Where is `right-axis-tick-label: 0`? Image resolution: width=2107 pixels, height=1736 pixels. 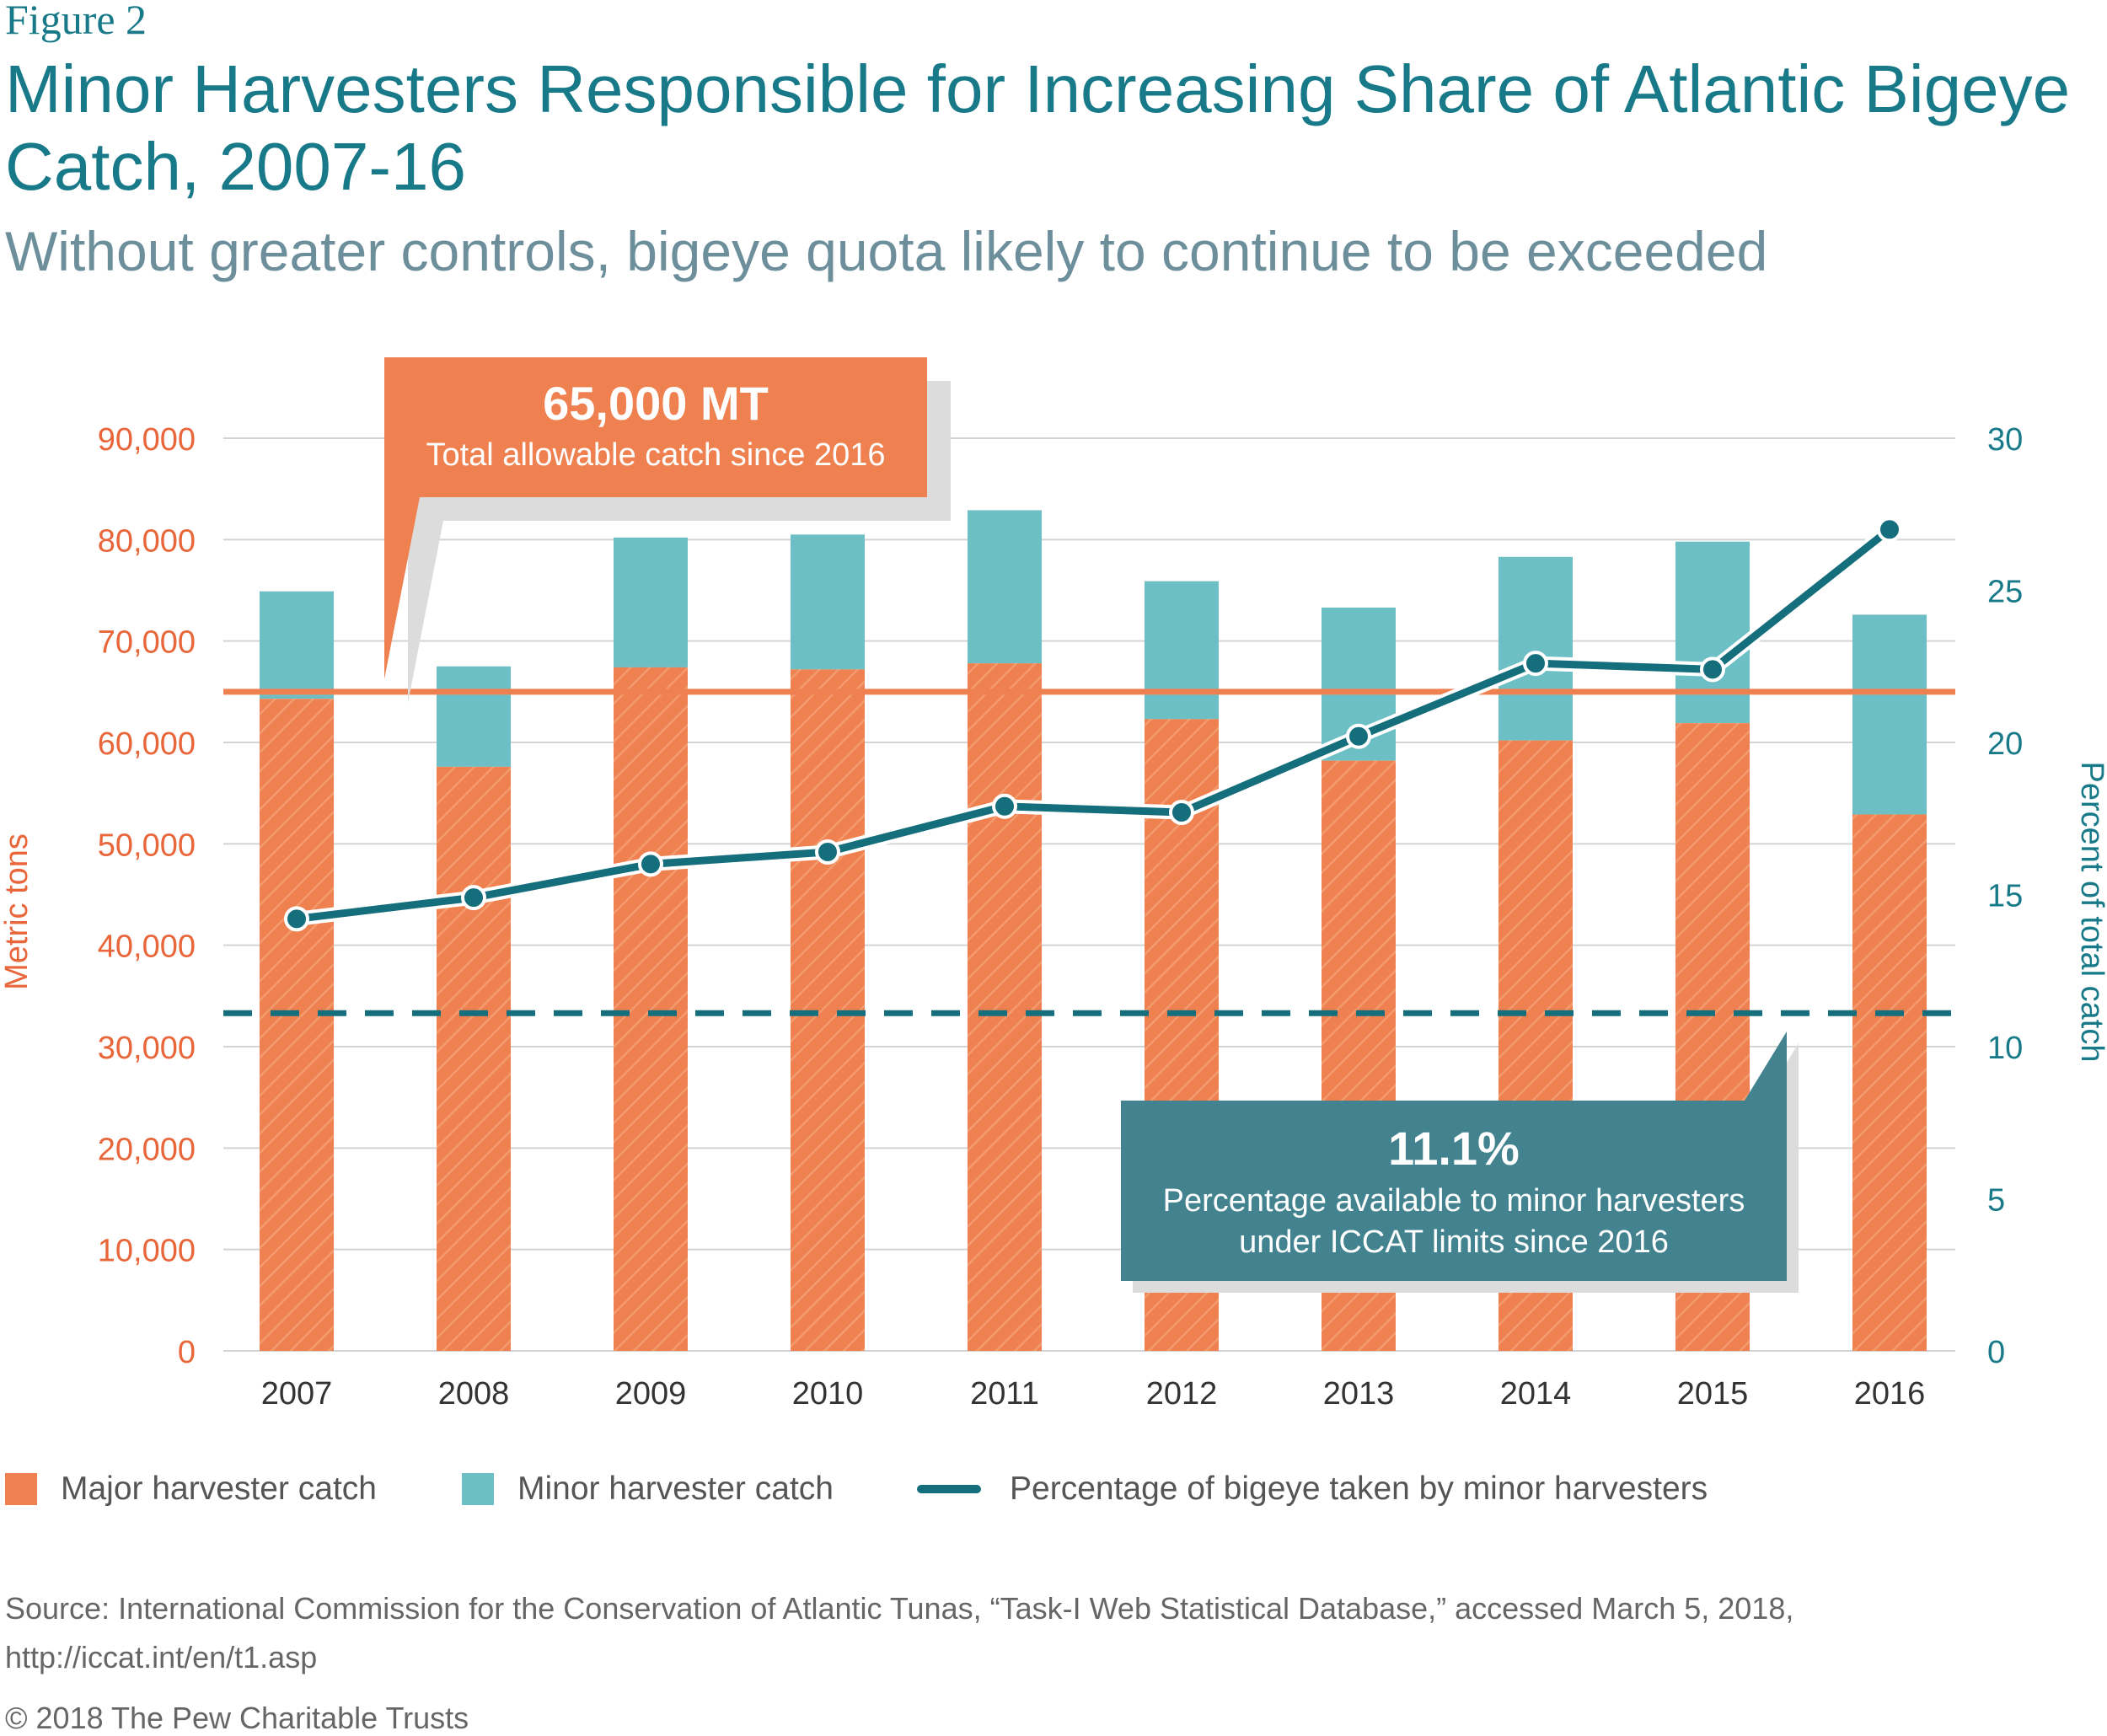
right-axis-tick-label: 0 is located at coordinates (1996, 1352).